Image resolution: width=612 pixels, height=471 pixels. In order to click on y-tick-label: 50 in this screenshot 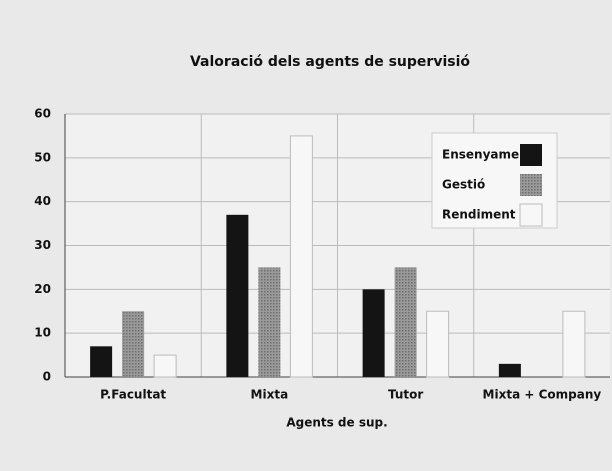, I will do `click(42, 157)`.